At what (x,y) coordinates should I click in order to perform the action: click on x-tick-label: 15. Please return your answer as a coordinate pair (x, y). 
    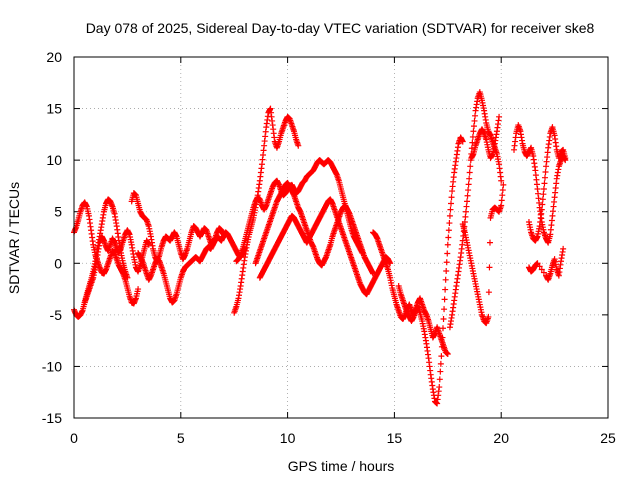
    Looking at the image, I should click on (395, 438).